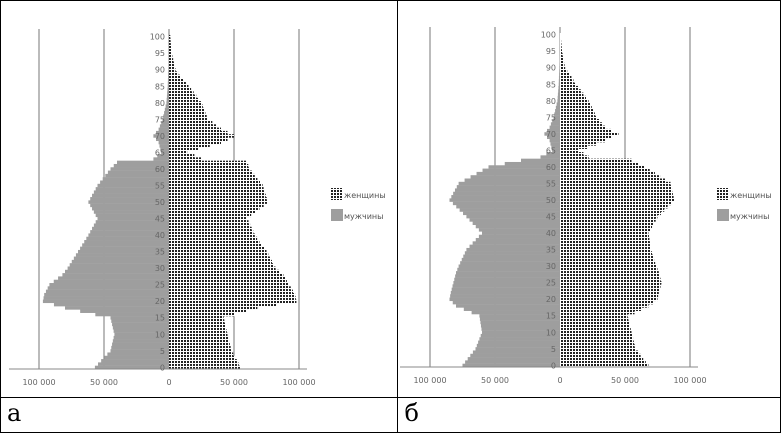 Image resolution: width=781 pixels, height=433 pixels. Describe the element at coordinates (551, 200) in the screenshot. I see `y-tick-label: 50` at that location.